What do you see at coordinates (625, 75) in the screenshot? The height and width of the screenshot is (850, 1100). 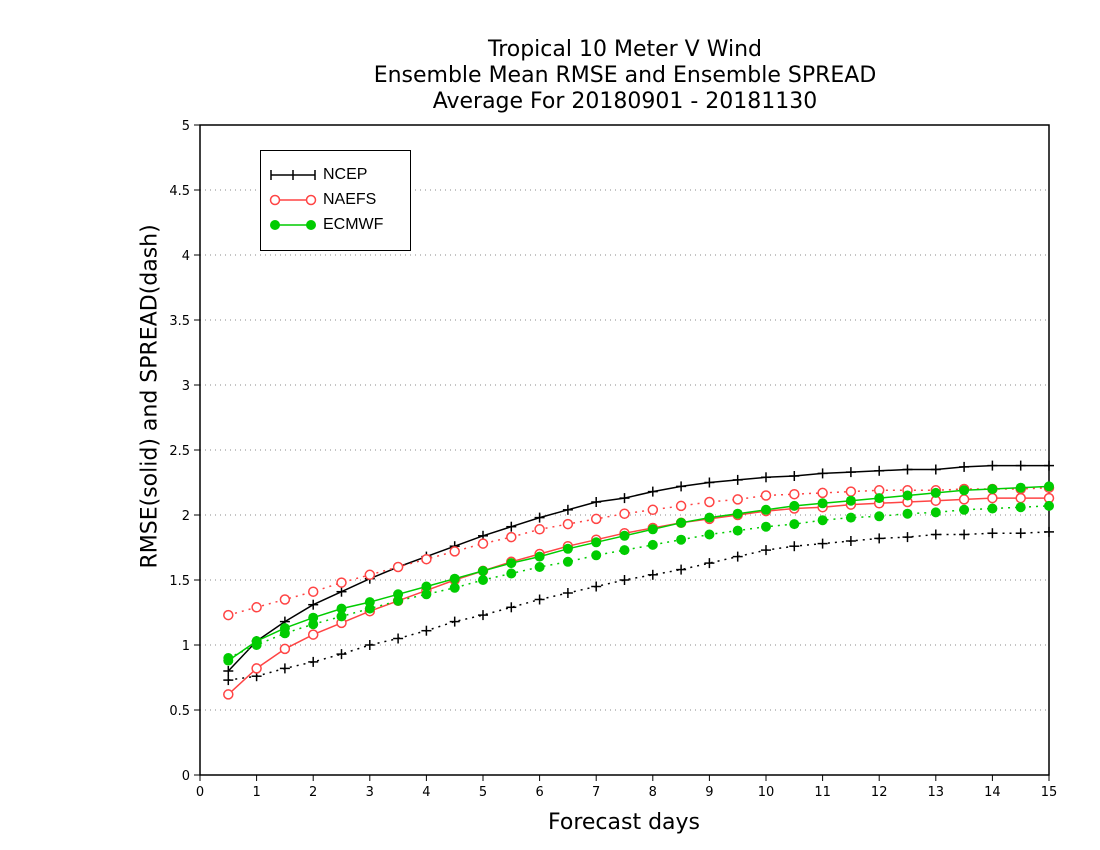 I see `chart-title-line-2: Ensemble Mean RMSE and Ensemble SPREAD` at bounding box center [625, 75].